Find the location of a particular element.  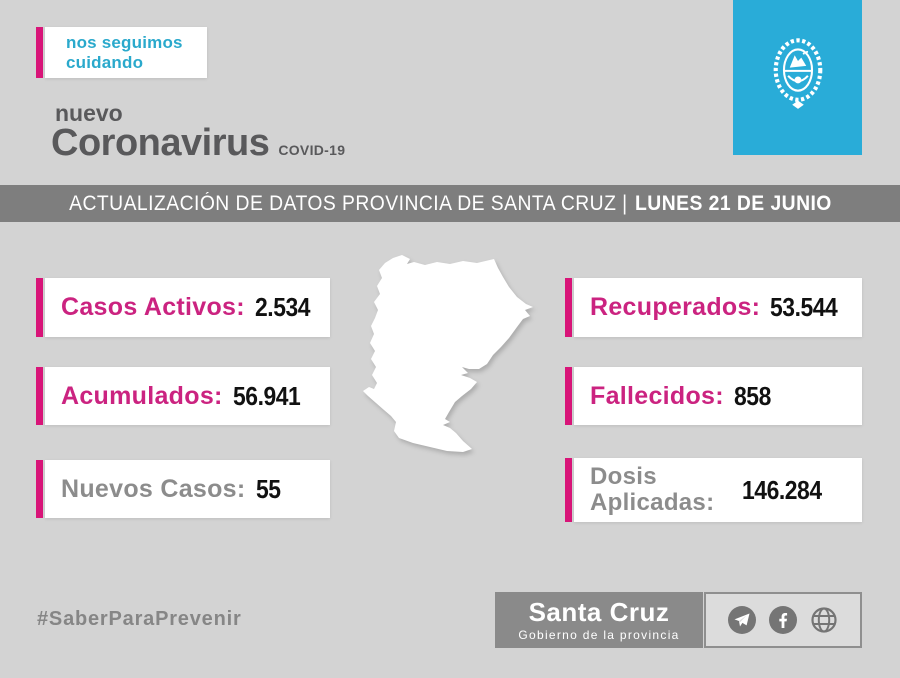

provincial-coat-of-arms-icon is located at coordinates (798, 77).